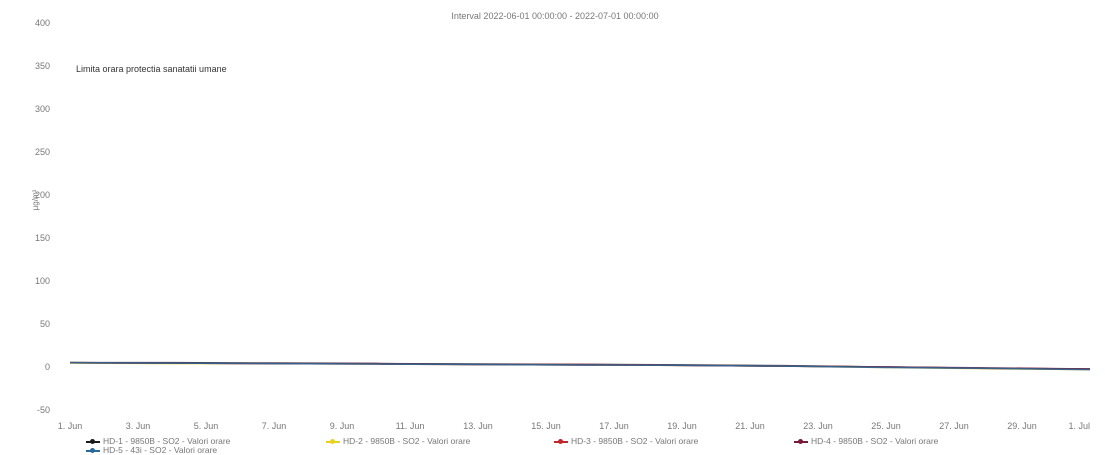 This screenshot has height=455, width=1105. Describe the element at coordinates (42, 216) in the screenshot. I see `y-axis: -50 0 50 100 150 200 250 300 350 400` at that location.